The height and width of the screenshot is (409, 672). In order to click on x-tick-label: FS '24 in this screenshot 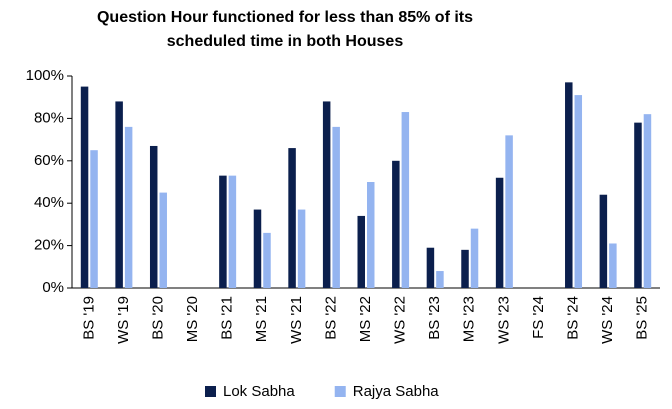, I will do `click(538, 317)`.